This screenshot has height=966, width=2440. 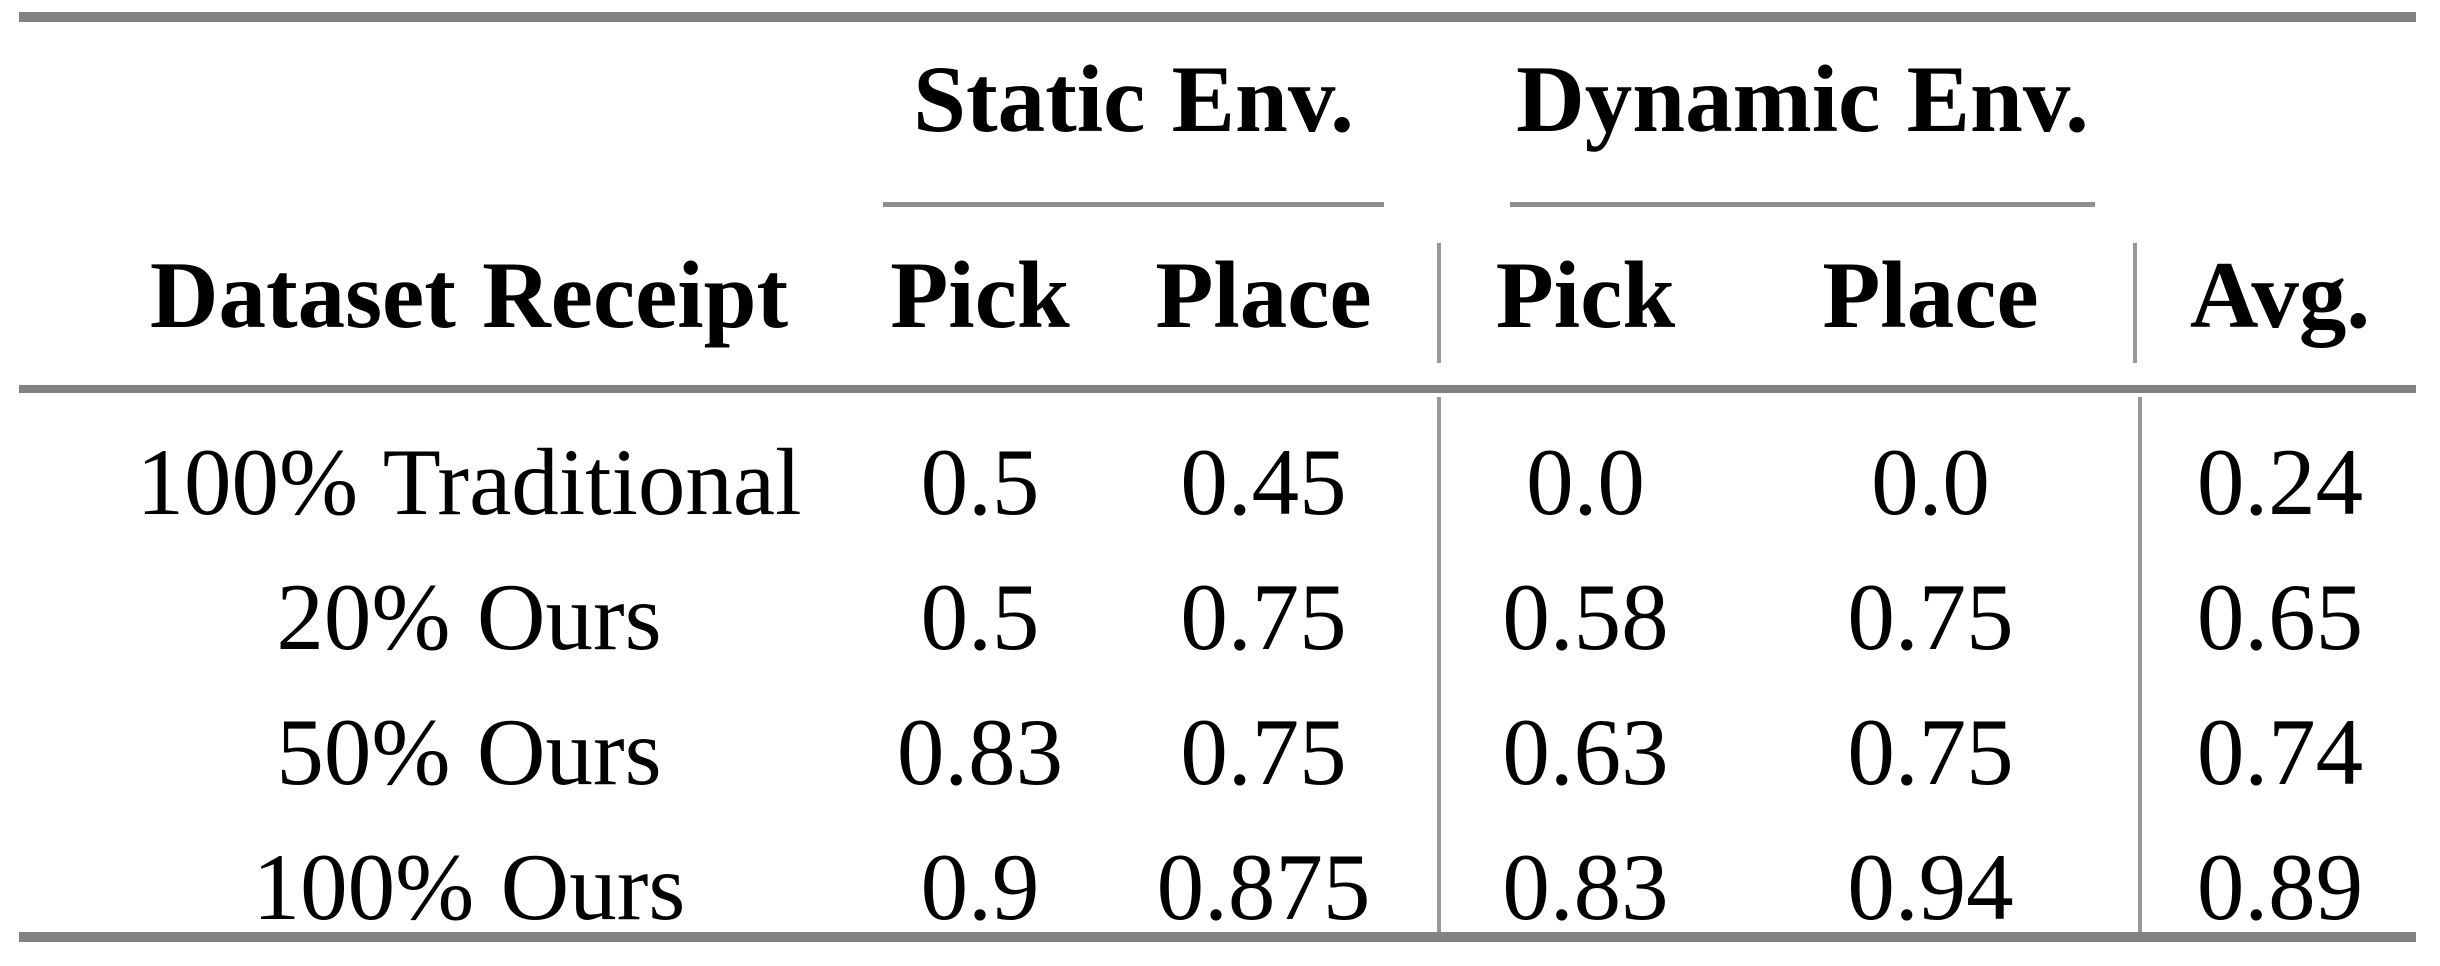 What do you see at coordinates (469, 294) in the screenshot?
I see `column-header-dataset-receipt: Dataset Receipt` at bounding box center [469, 294].